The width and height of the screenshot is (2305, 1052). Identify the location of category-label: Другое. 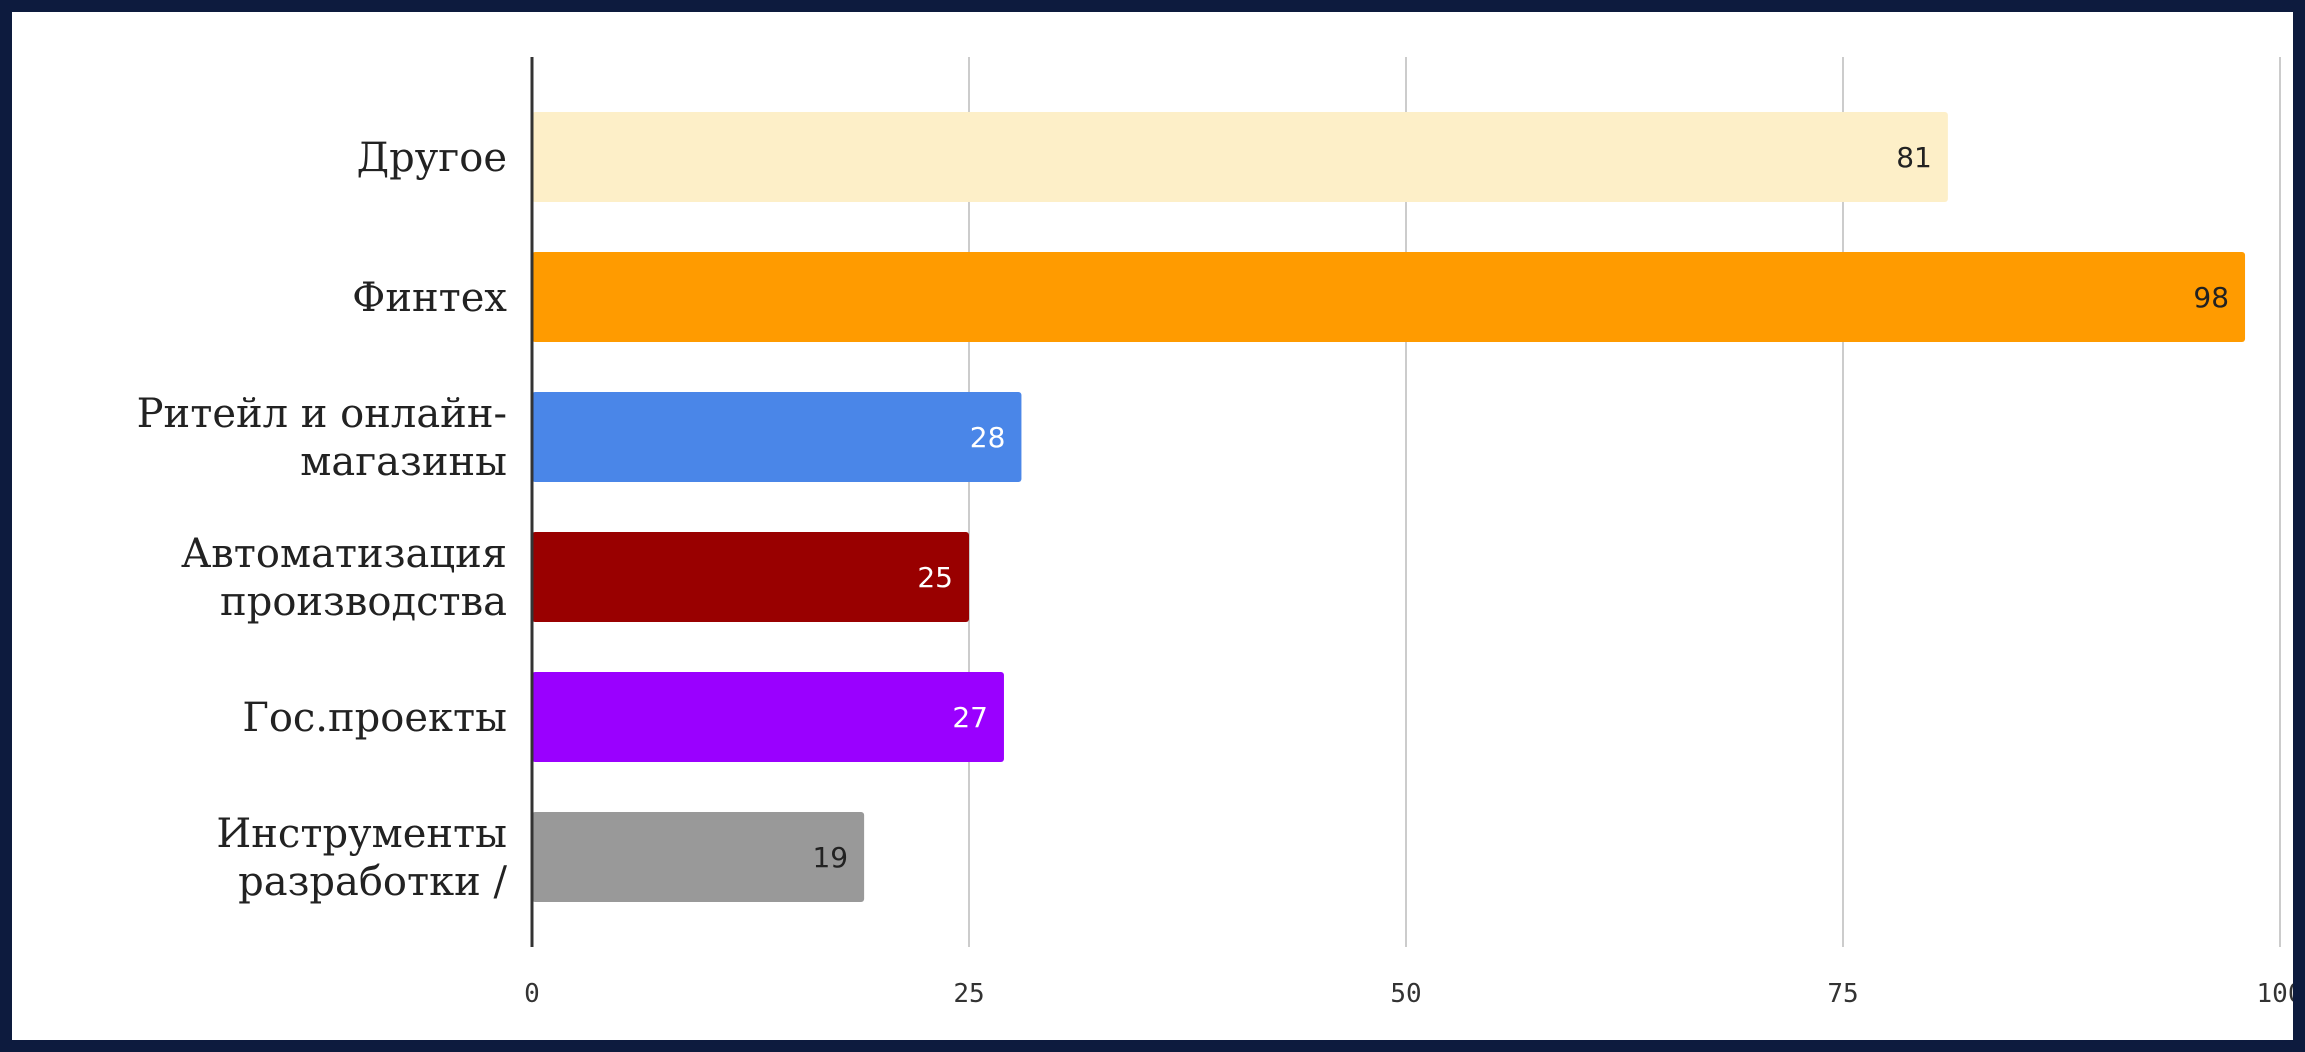
(432, 158).